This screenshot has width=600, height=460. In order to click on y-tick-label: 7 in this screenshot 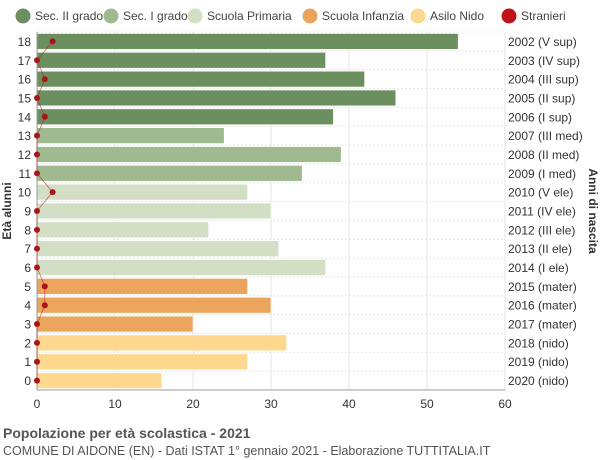, I will do `click(27, 249)`.